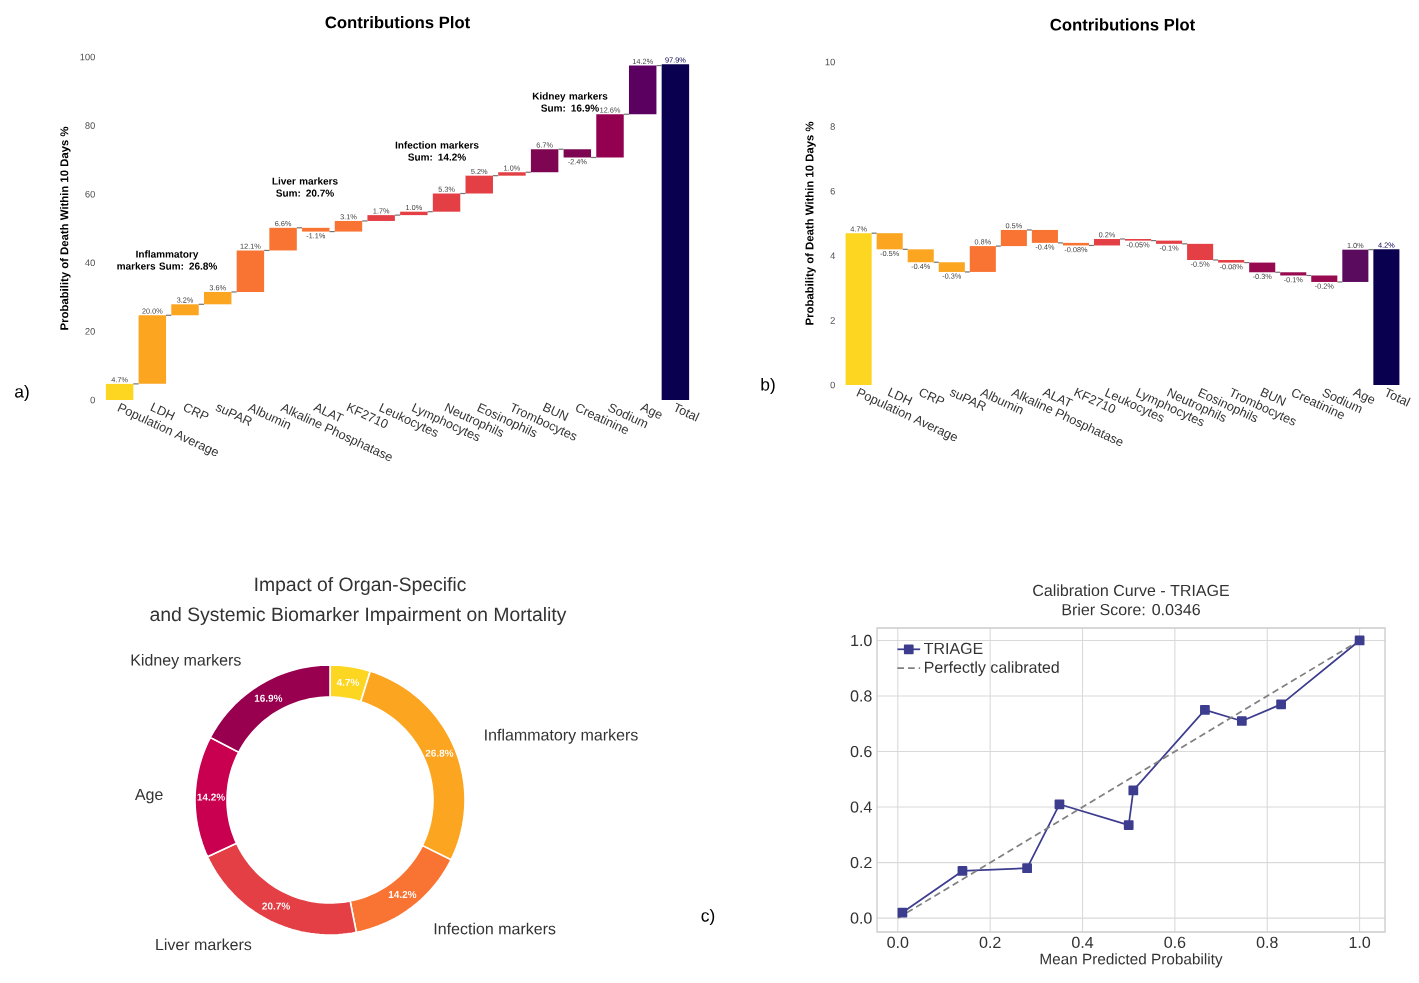 This screenshot has height=983, width=1419. What do you see at coordinates (437, 151) in the screenshot?
I see `annotation: Infection markers Sum: 14.2%` at bounding box center [437, 151].